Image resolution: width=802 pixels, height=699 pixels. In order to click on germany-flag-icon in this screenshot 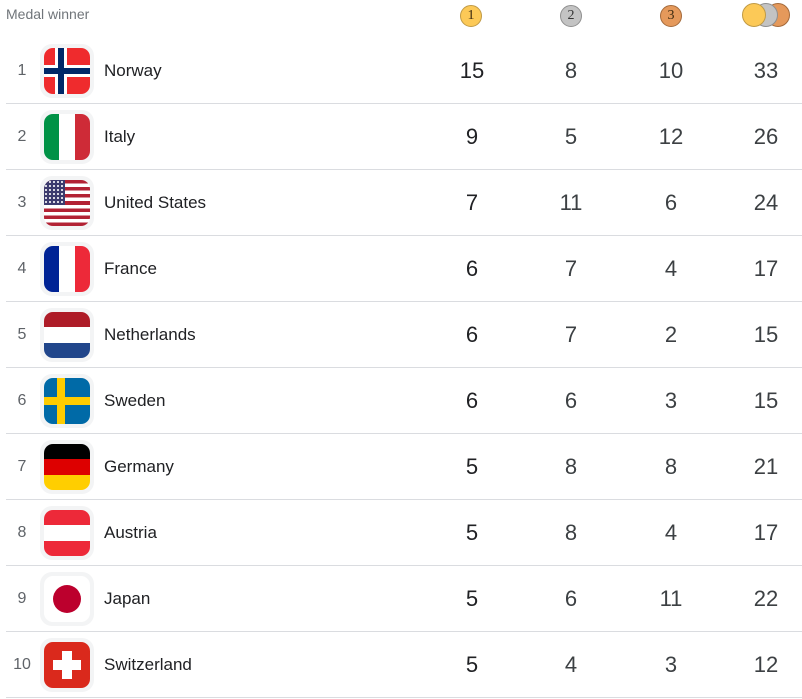, I will do `click(67, 467)`.